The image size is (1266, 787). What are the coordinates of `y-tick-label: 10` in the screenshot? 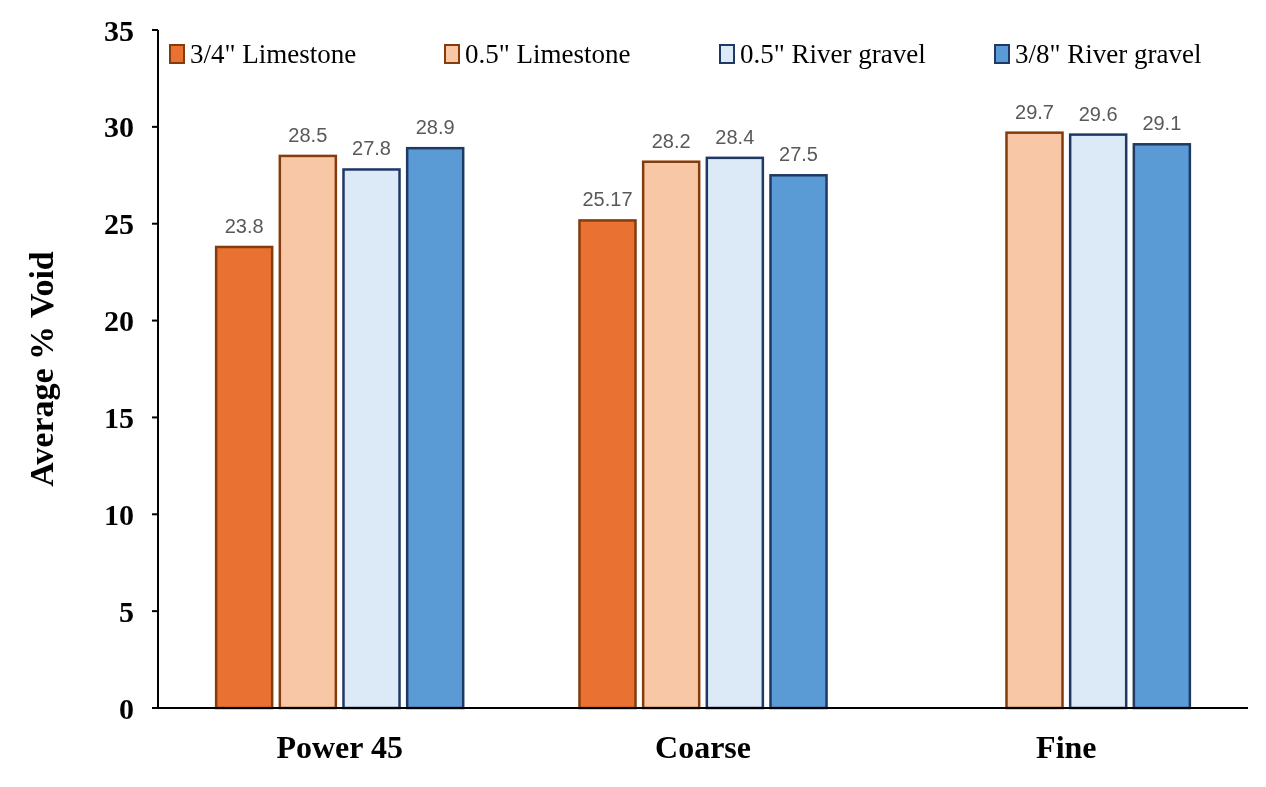 It's located at (119, 514).